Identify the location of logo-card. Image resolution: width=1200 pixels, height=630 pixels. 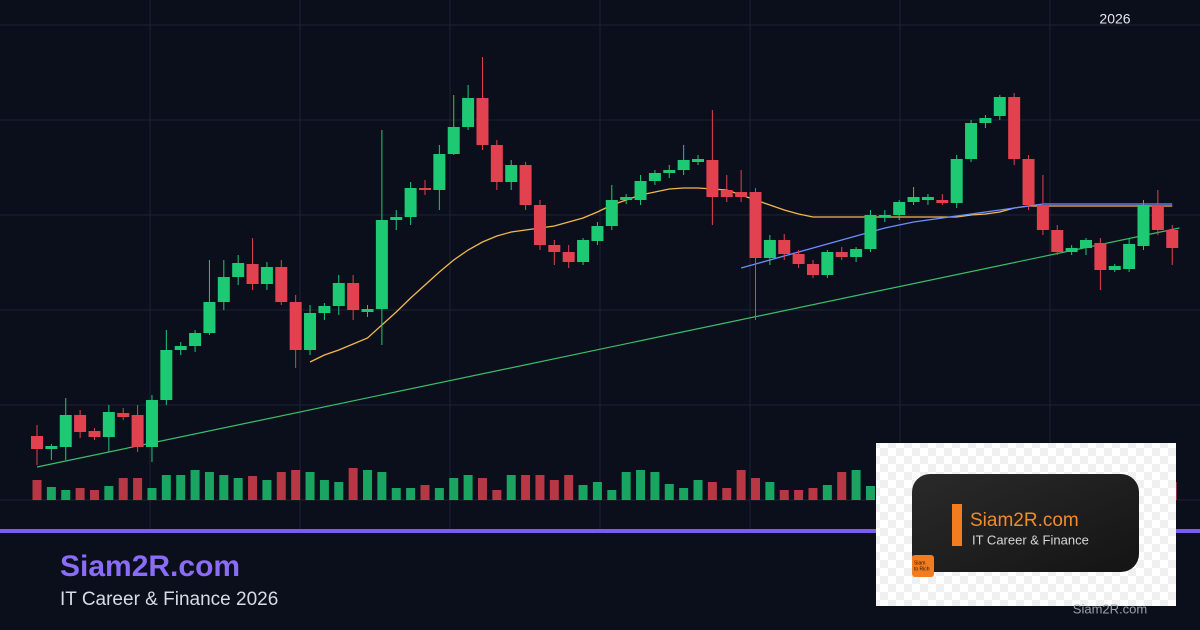
(1025, 523).